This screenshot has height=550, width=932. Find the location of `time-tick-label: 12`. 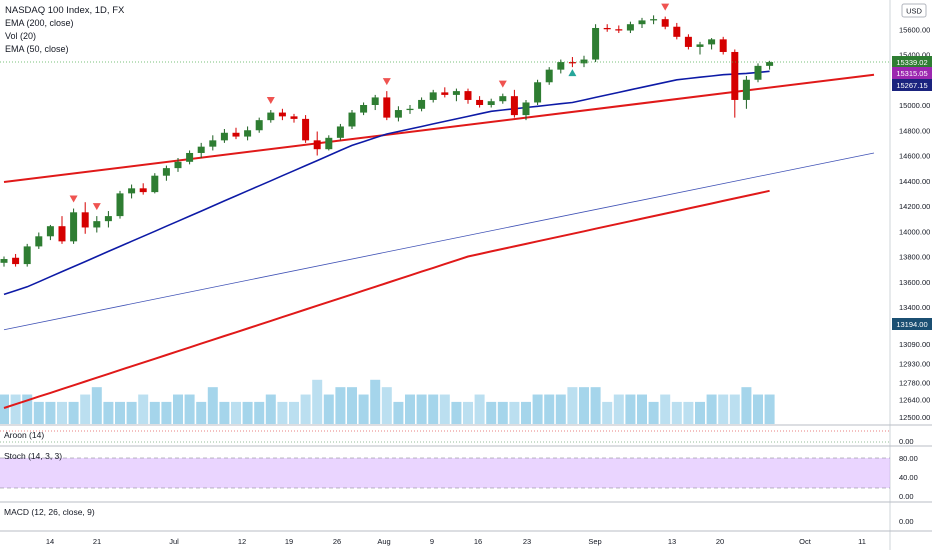

time-tick-label: 12 is located at coordinates (242, 541).